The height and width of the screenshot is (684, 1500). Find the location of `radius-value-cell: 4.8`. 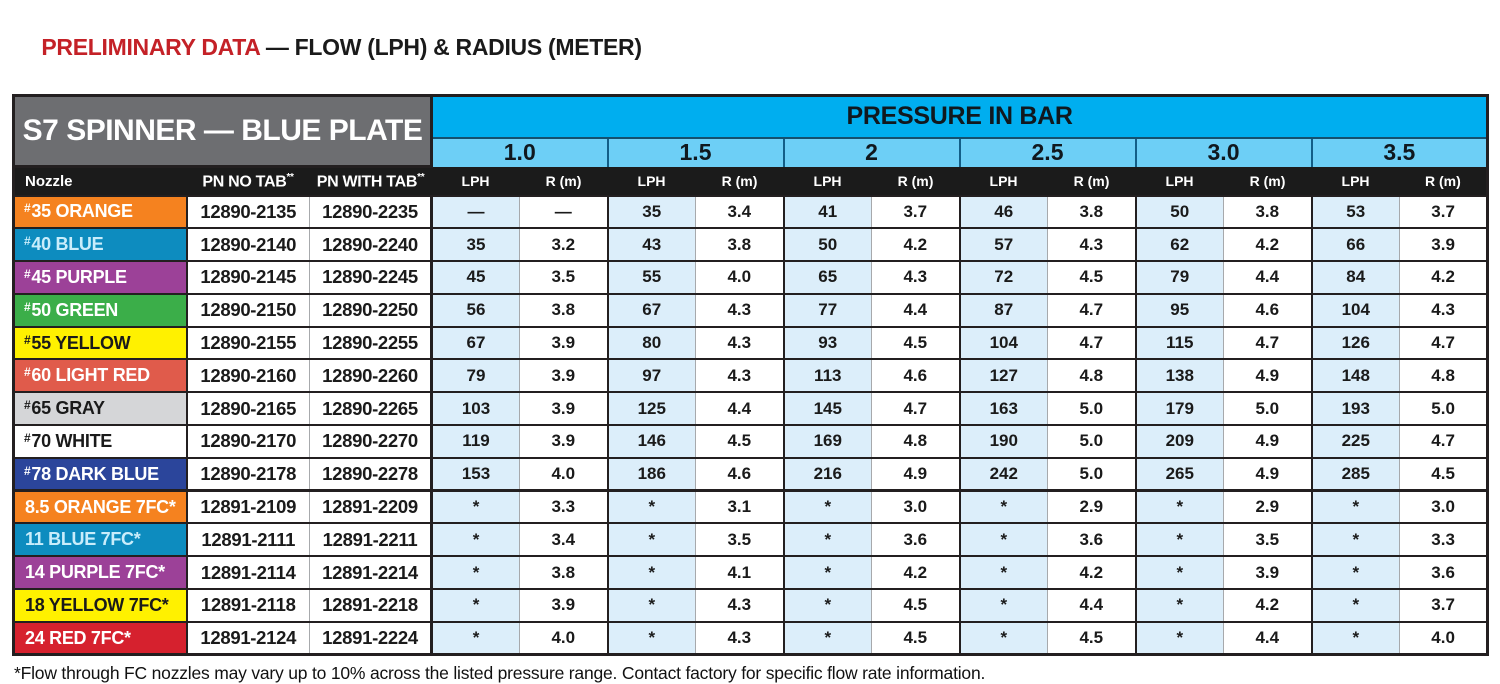

radius-value-cell: 4.8 is located at coordinates (915, 441).